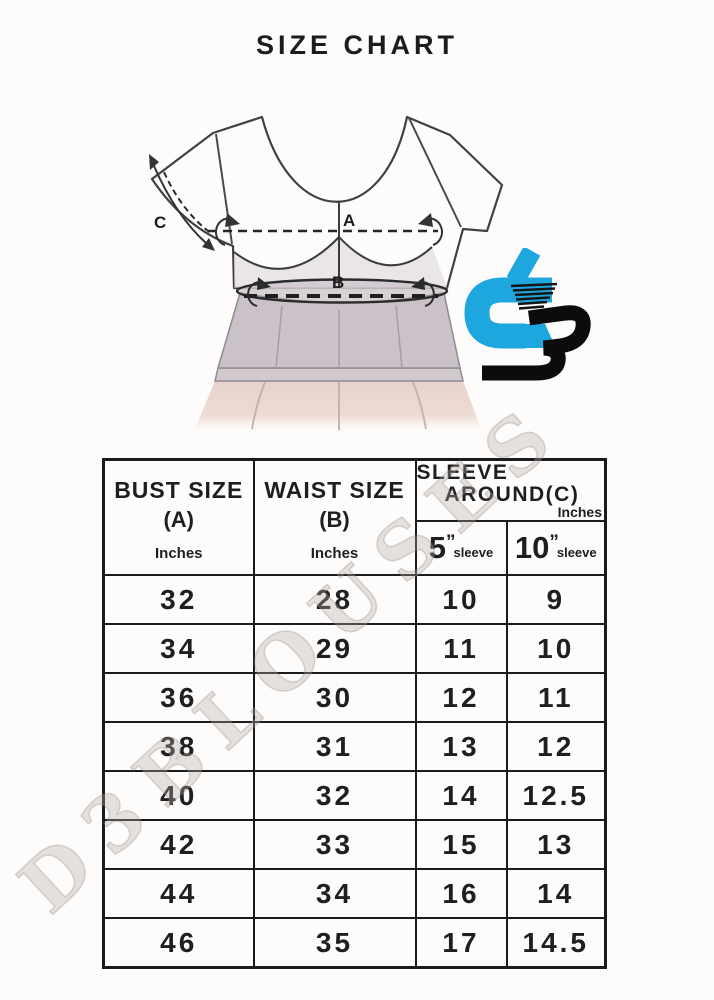 The height and width of the screenshot is (1000, 714). What do you see at coordinates (334, 519) in the screenshot?
I see `waist-header-code: (B)` at bounding box center [334, 519].